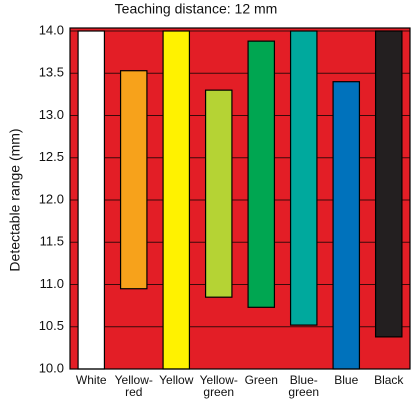 This screenshot has height=409, width=415. I want to click on x-tick-label: Green, so click(261, 380).